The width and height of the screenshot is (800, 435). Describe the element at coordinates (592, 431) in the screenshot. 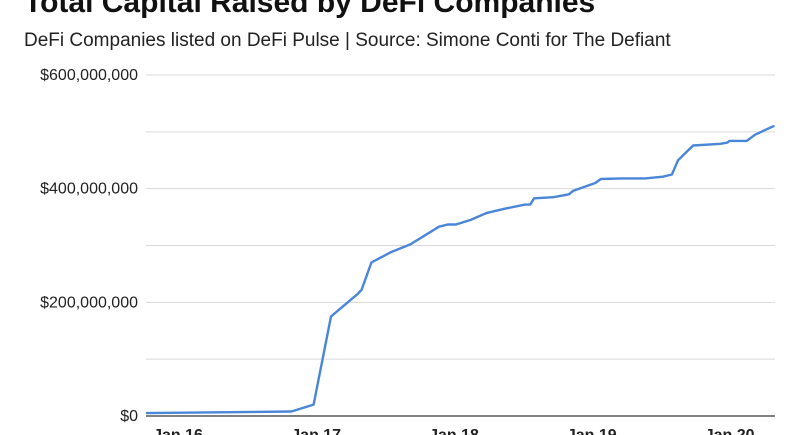

I see `x-tick-label: Jan 19` at that location.